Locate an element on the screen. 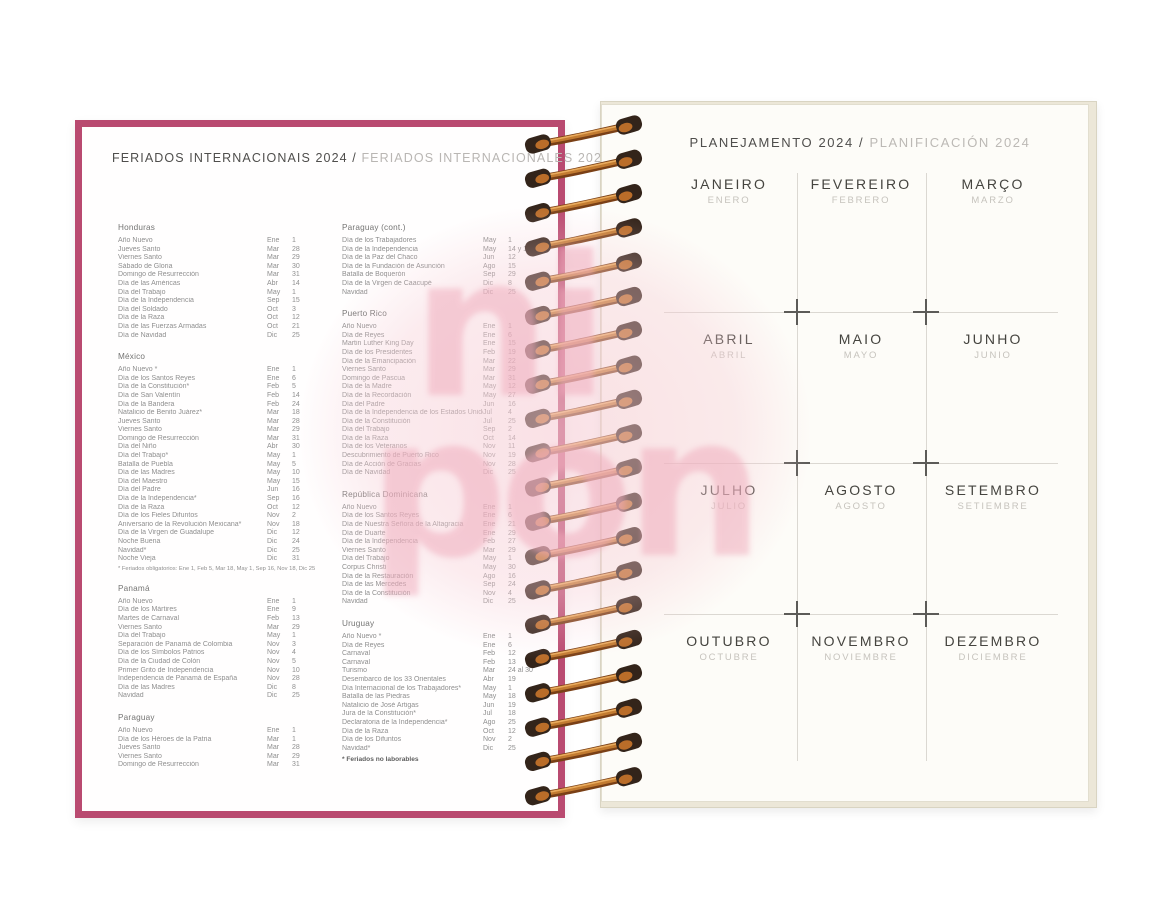  month-name-es: FEBRERO is located at coordinates (861, 200).